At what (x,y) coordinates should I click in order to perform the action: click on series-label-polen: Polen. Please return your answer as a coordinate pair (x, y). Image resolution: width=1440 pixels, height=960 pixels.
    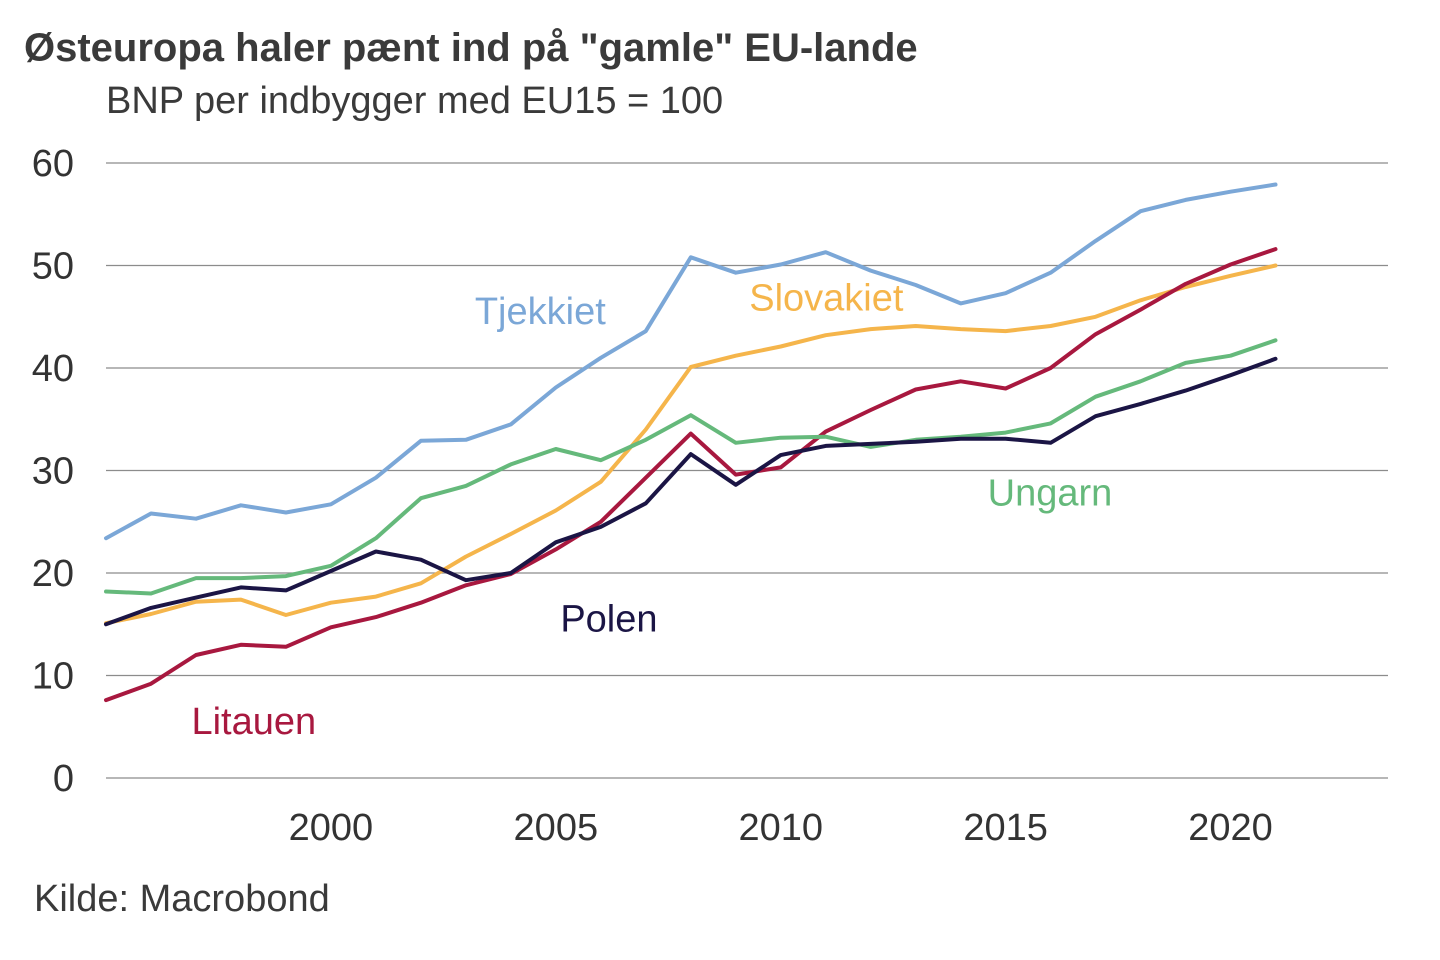
    Looking at the image, I should click on (608, 619).